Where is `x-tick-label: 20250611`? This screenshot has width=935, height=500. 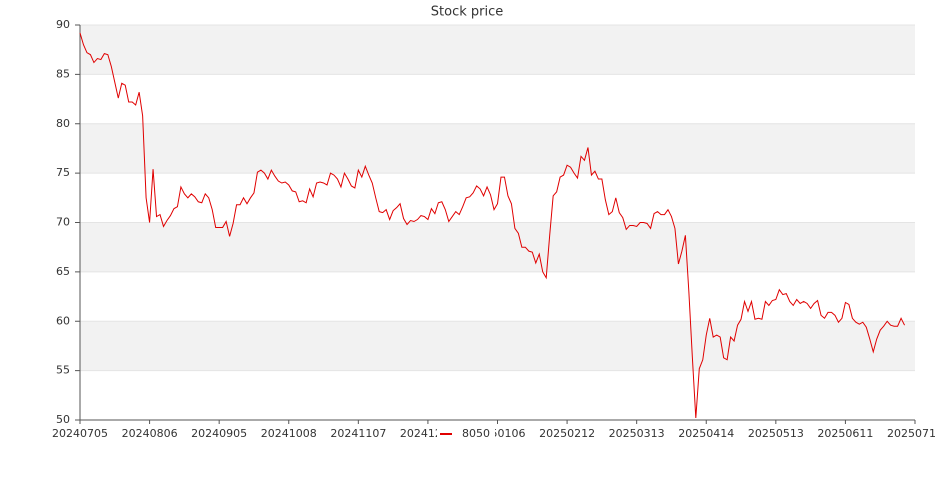
x-tick-label: 20250611 is located at coordinates (845, 433).